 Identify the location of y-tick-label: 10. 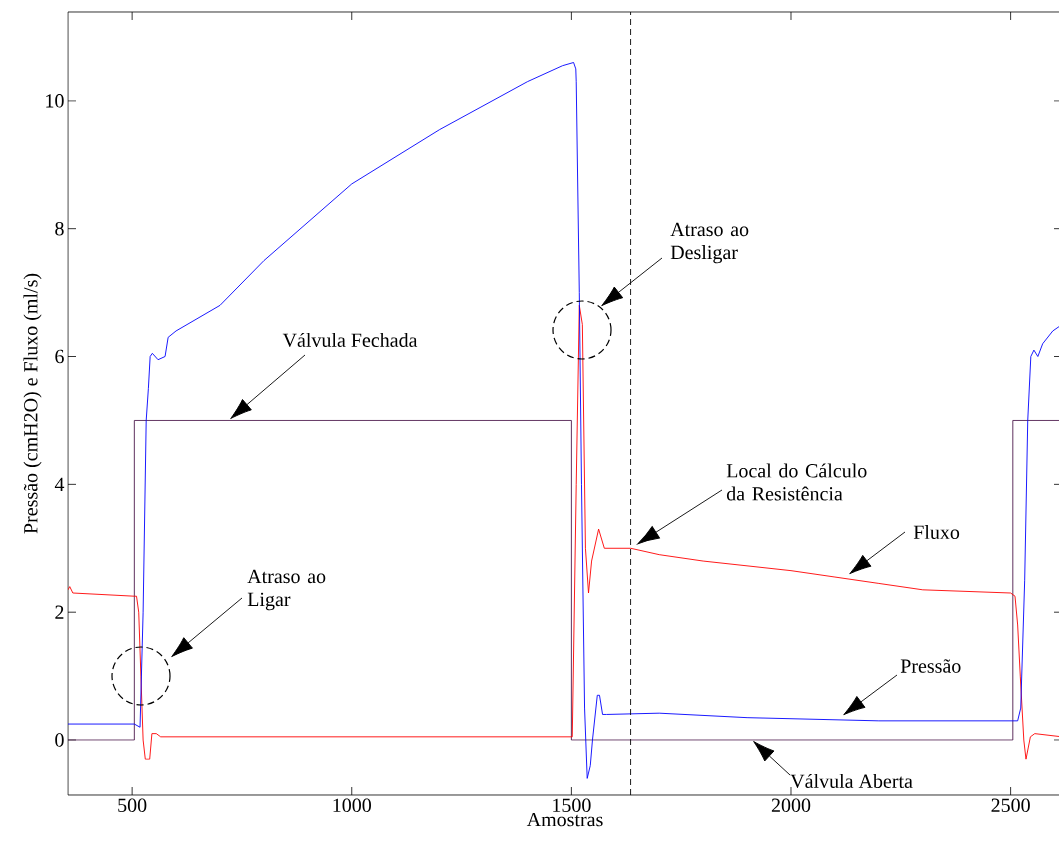
(55, 101).